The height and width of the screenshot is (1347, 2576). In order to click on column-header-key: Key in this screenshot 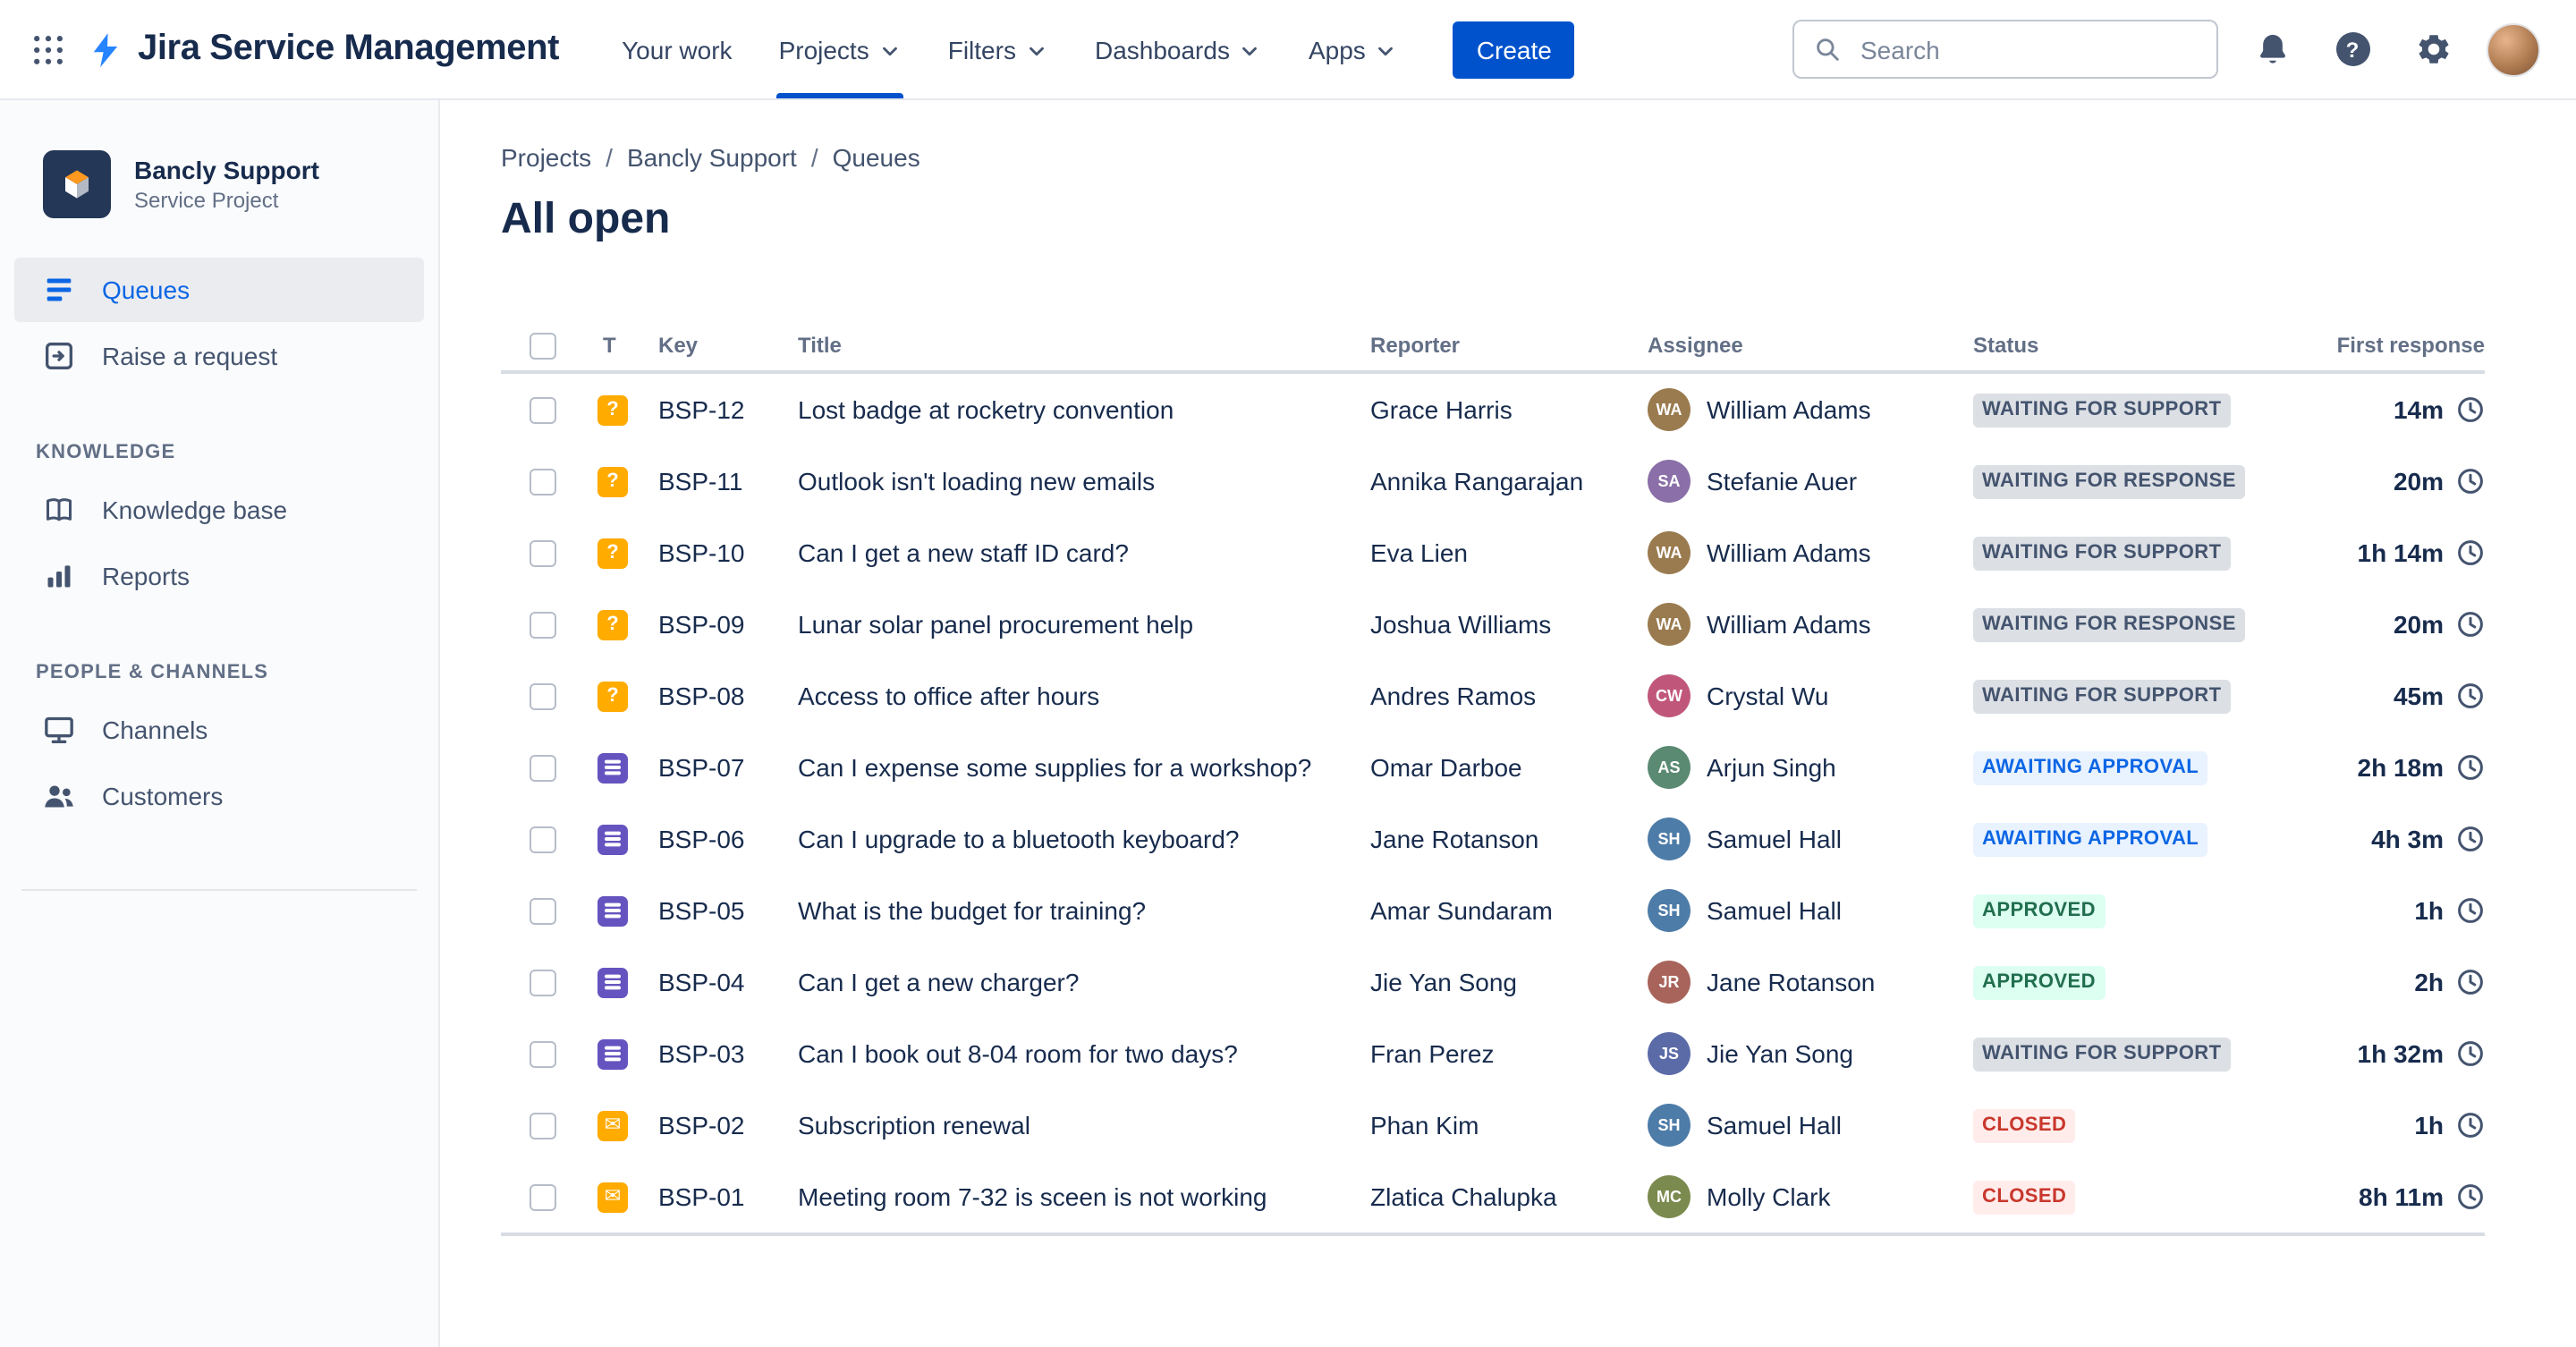, I will do `click(678, 345)`.